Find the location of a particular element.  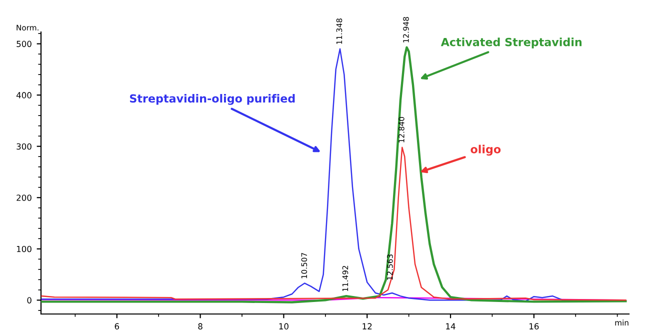

x-tick-label: 12 is located at coordinates (367, 326).